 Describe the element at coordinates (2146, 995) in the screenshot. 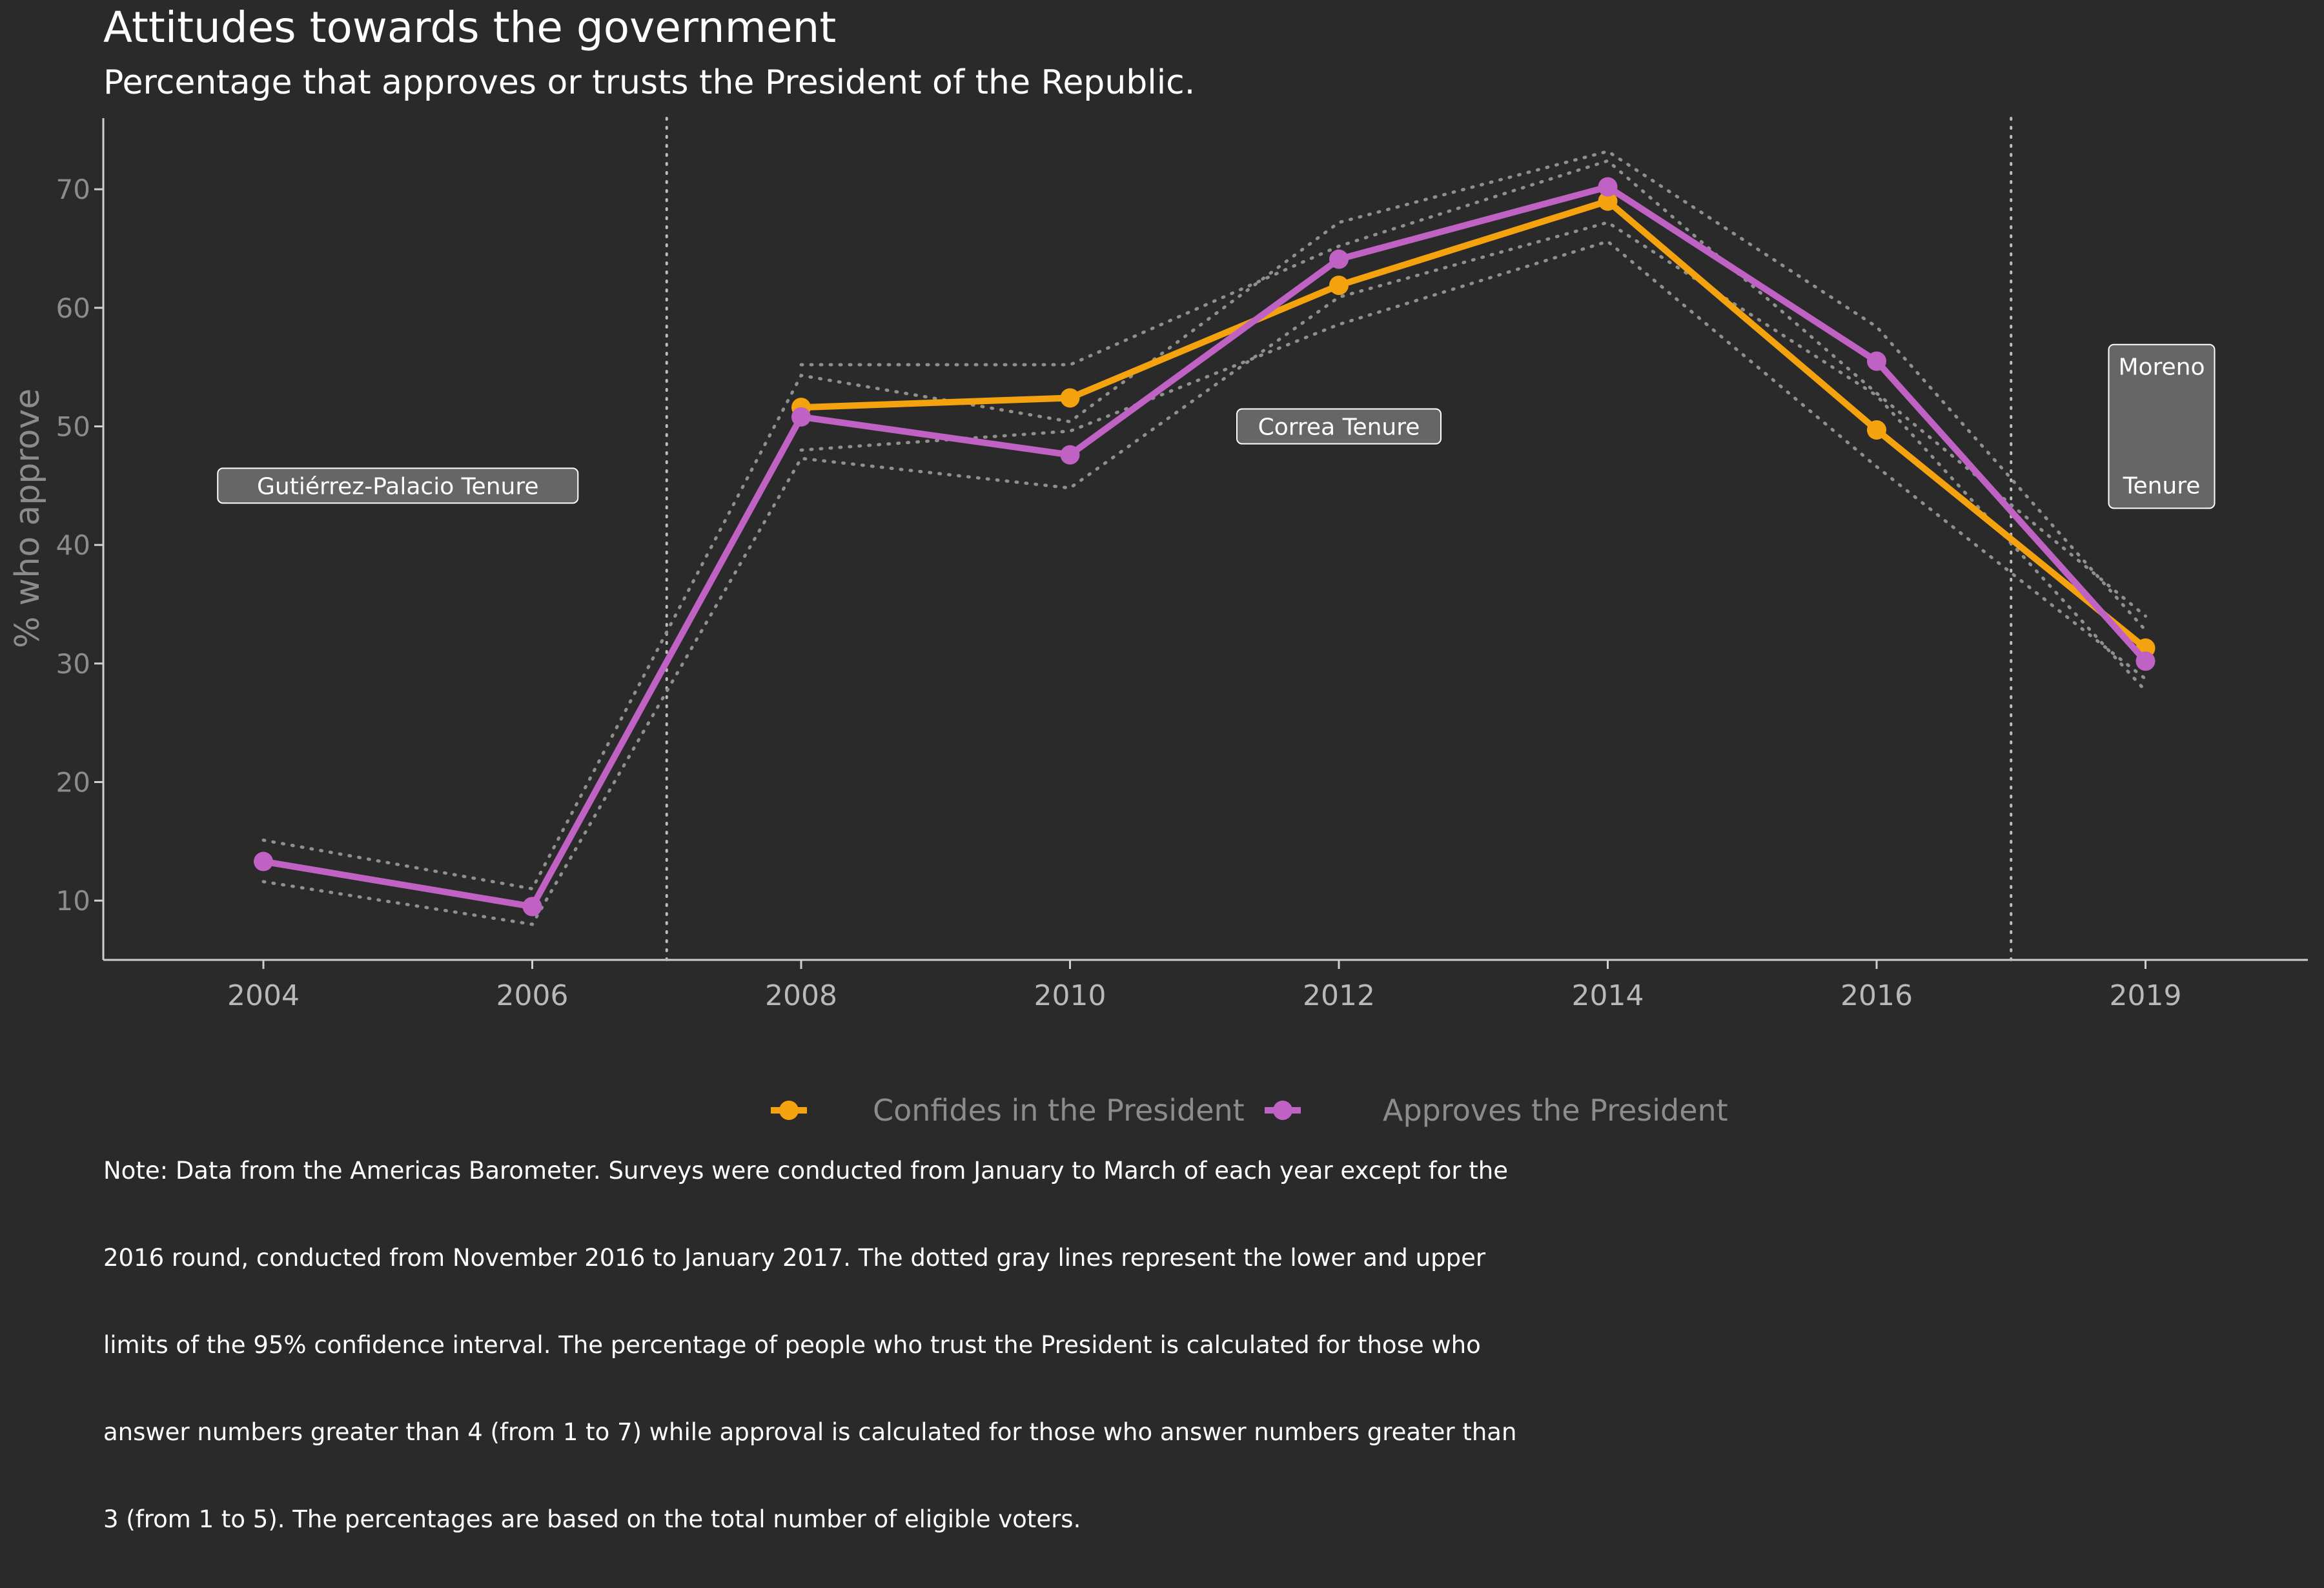

I see `x-tick-label: 2019` at that location.